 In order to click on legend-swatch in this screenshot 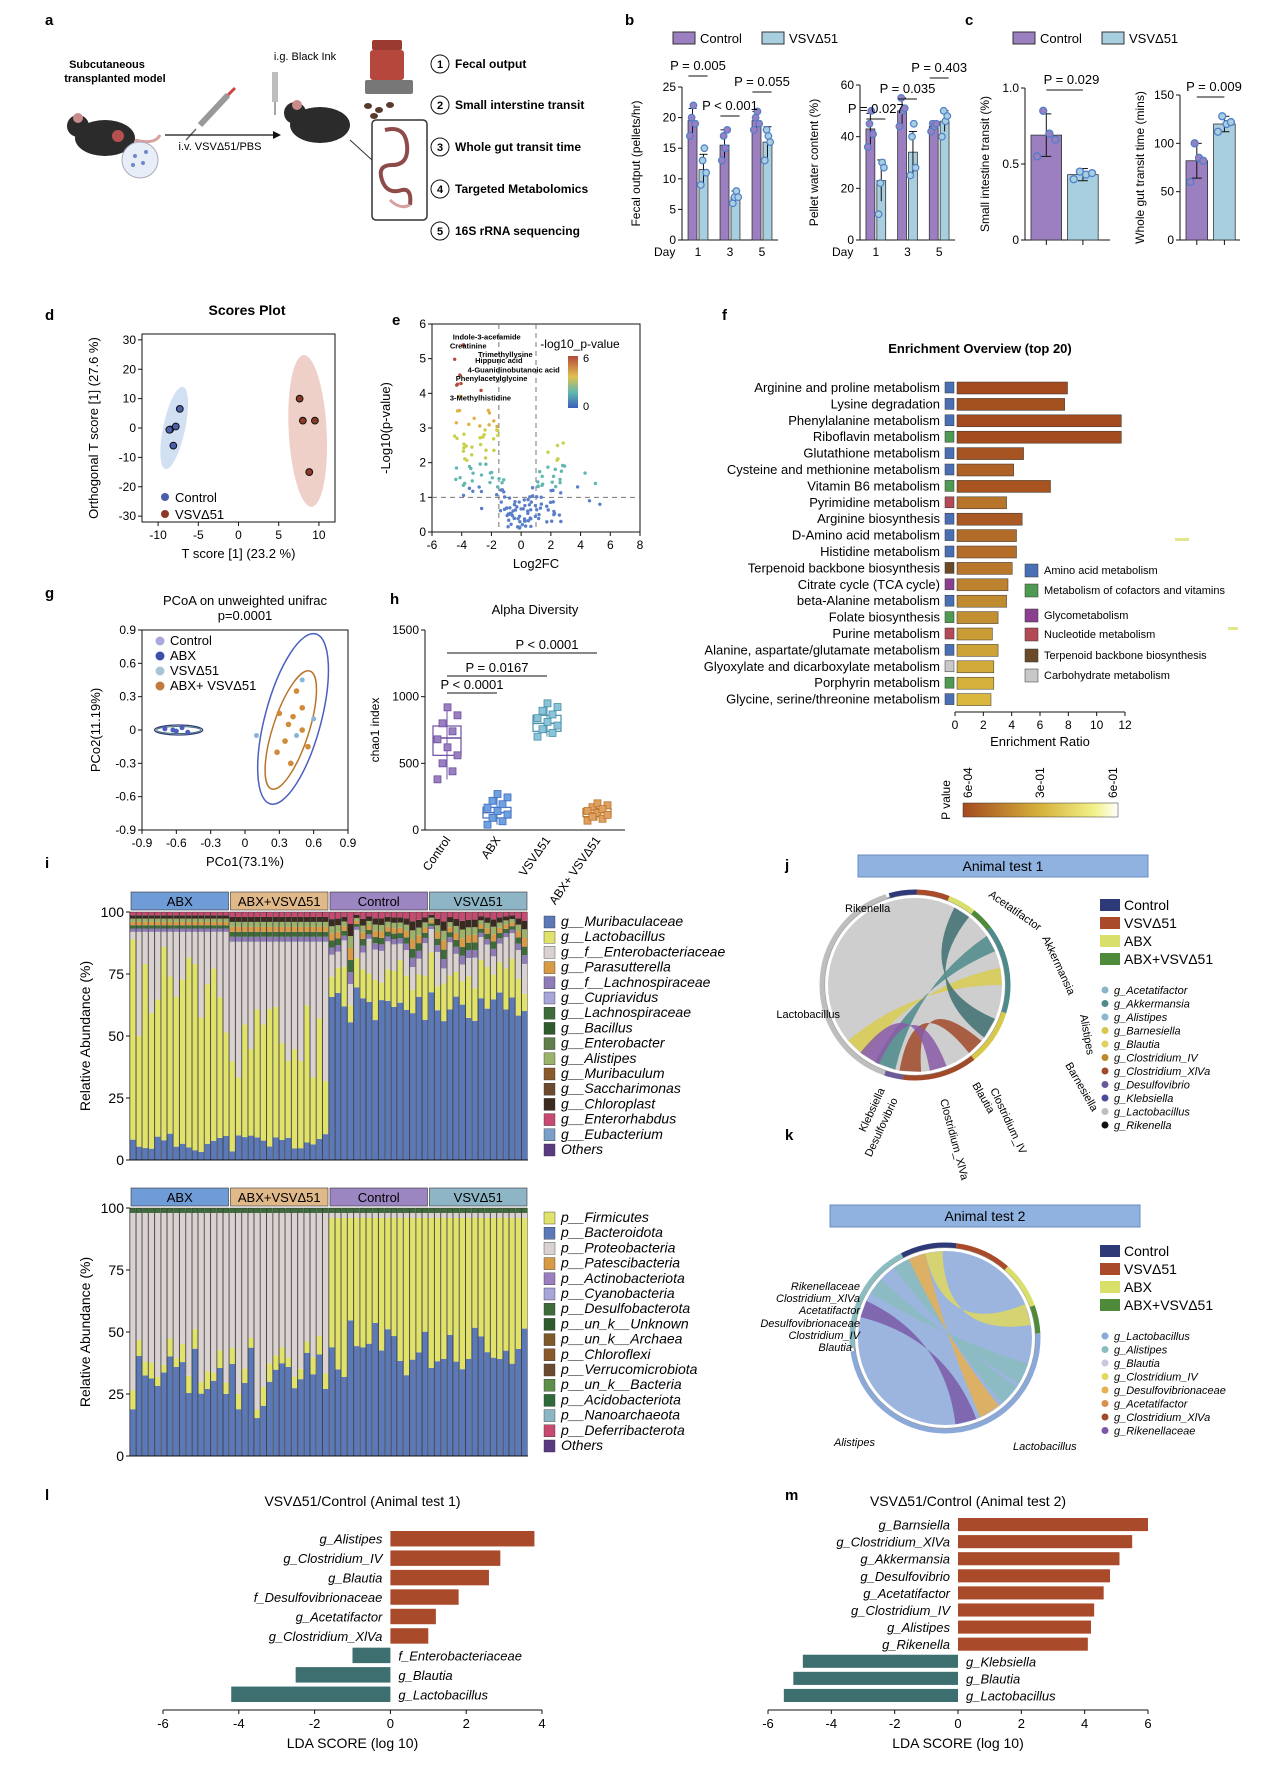, I will do `click(549, 1385)`.